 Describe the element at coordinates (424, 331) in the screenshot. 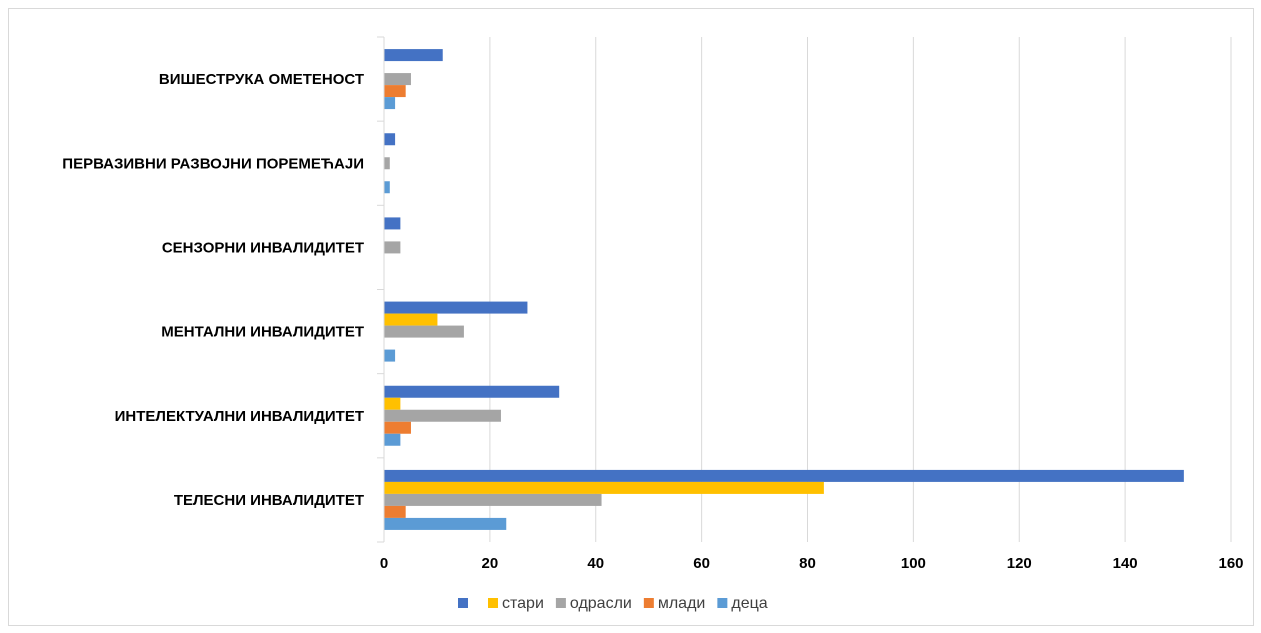

I see `bar-одрасли-2` at that location.